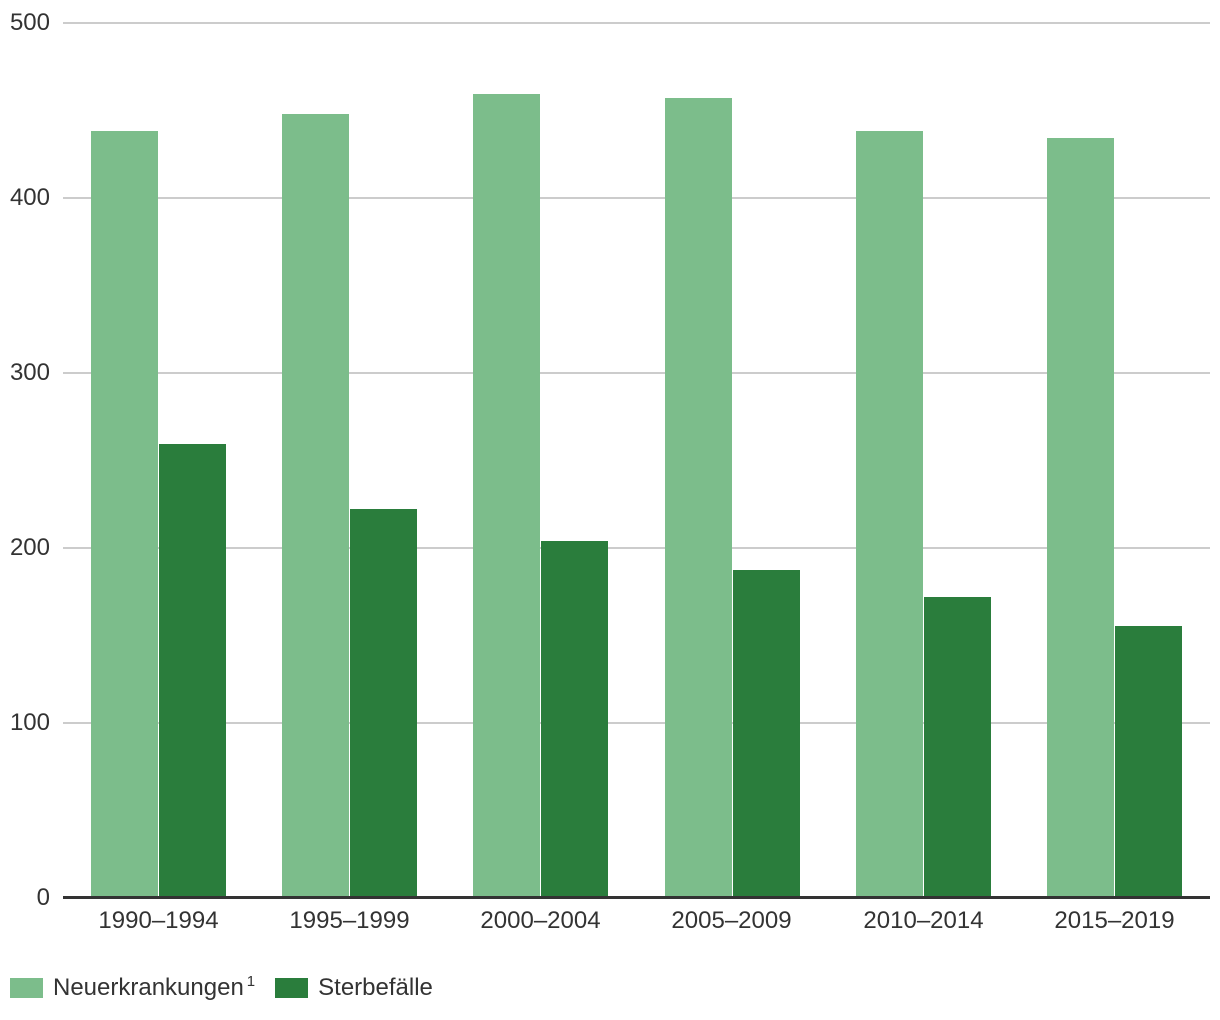 Image resolution: width=1220 pixels, height=1020 pixels. I want to click on bar-sterbefalle-2010-2014, so click(957, 746).